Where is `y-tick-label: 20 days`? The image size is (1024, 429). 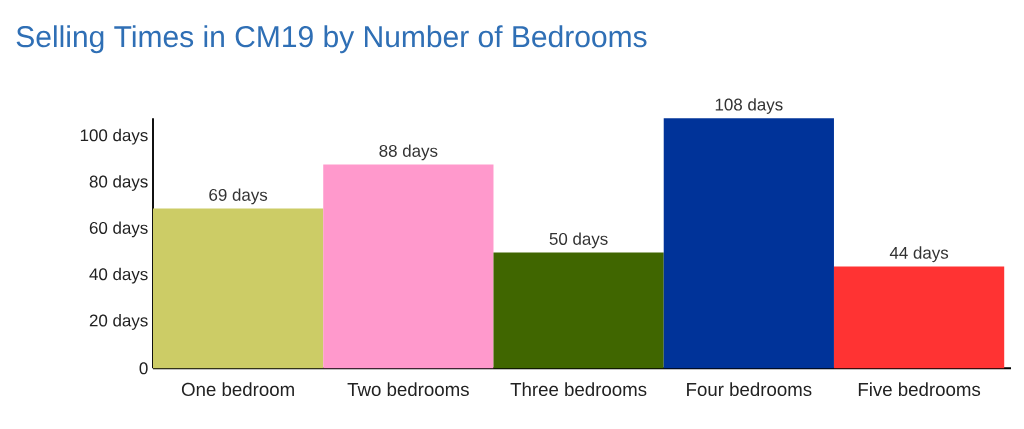
y-tick-label: 20 days is located at coordinates (118, 322).